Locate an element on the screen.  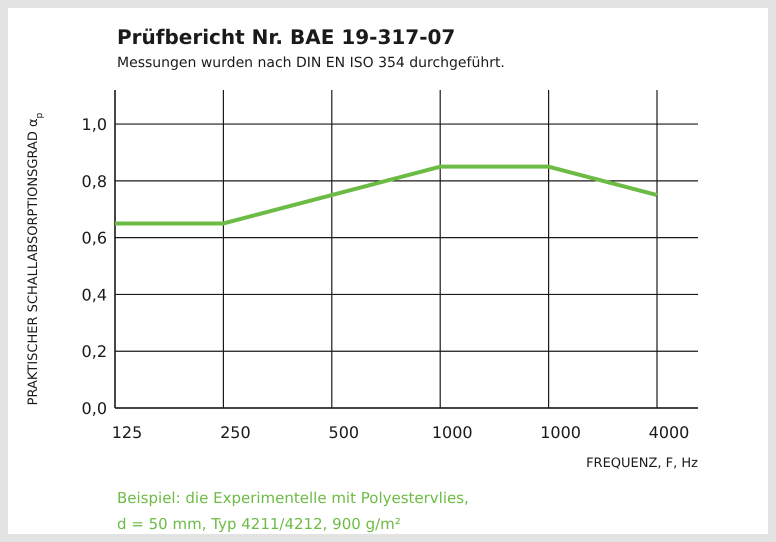
text: Beispiel: die Experimentelle mit Polyestervlies, is located at coordinates (293, 498).